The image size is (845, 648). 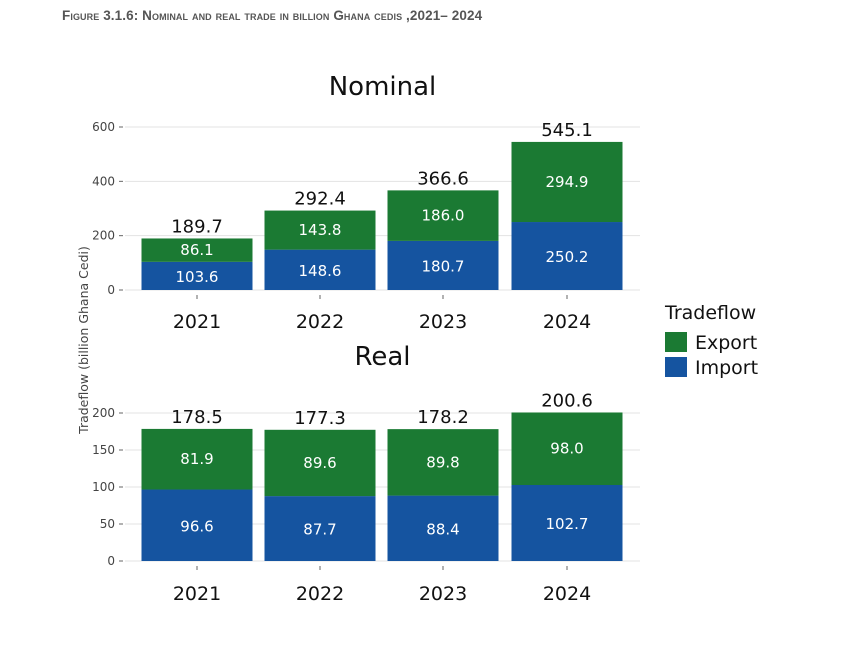 I want to click on real-label-import: 96.6, so click(x=196, y=526).